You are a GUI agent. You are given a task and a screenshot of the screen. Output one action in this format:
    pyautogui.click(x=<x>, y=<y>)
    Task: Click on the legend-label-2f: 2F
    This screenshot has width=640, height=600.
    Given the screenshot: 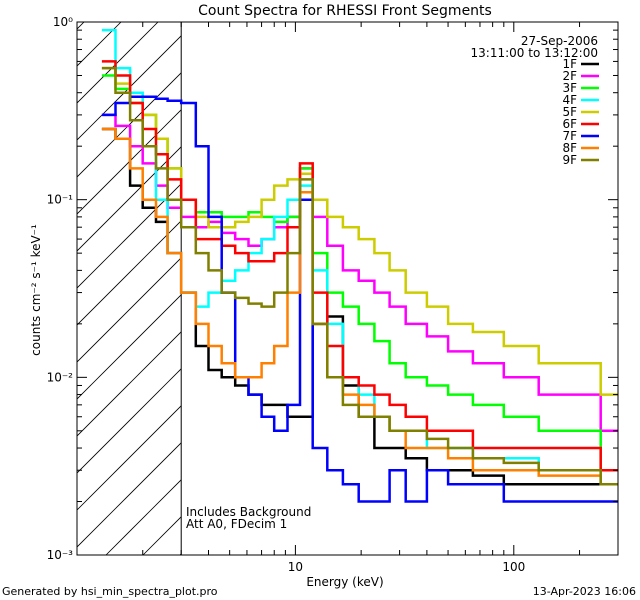 What is the action you would take?
    pyautogui.click(x=569, y=76)
    